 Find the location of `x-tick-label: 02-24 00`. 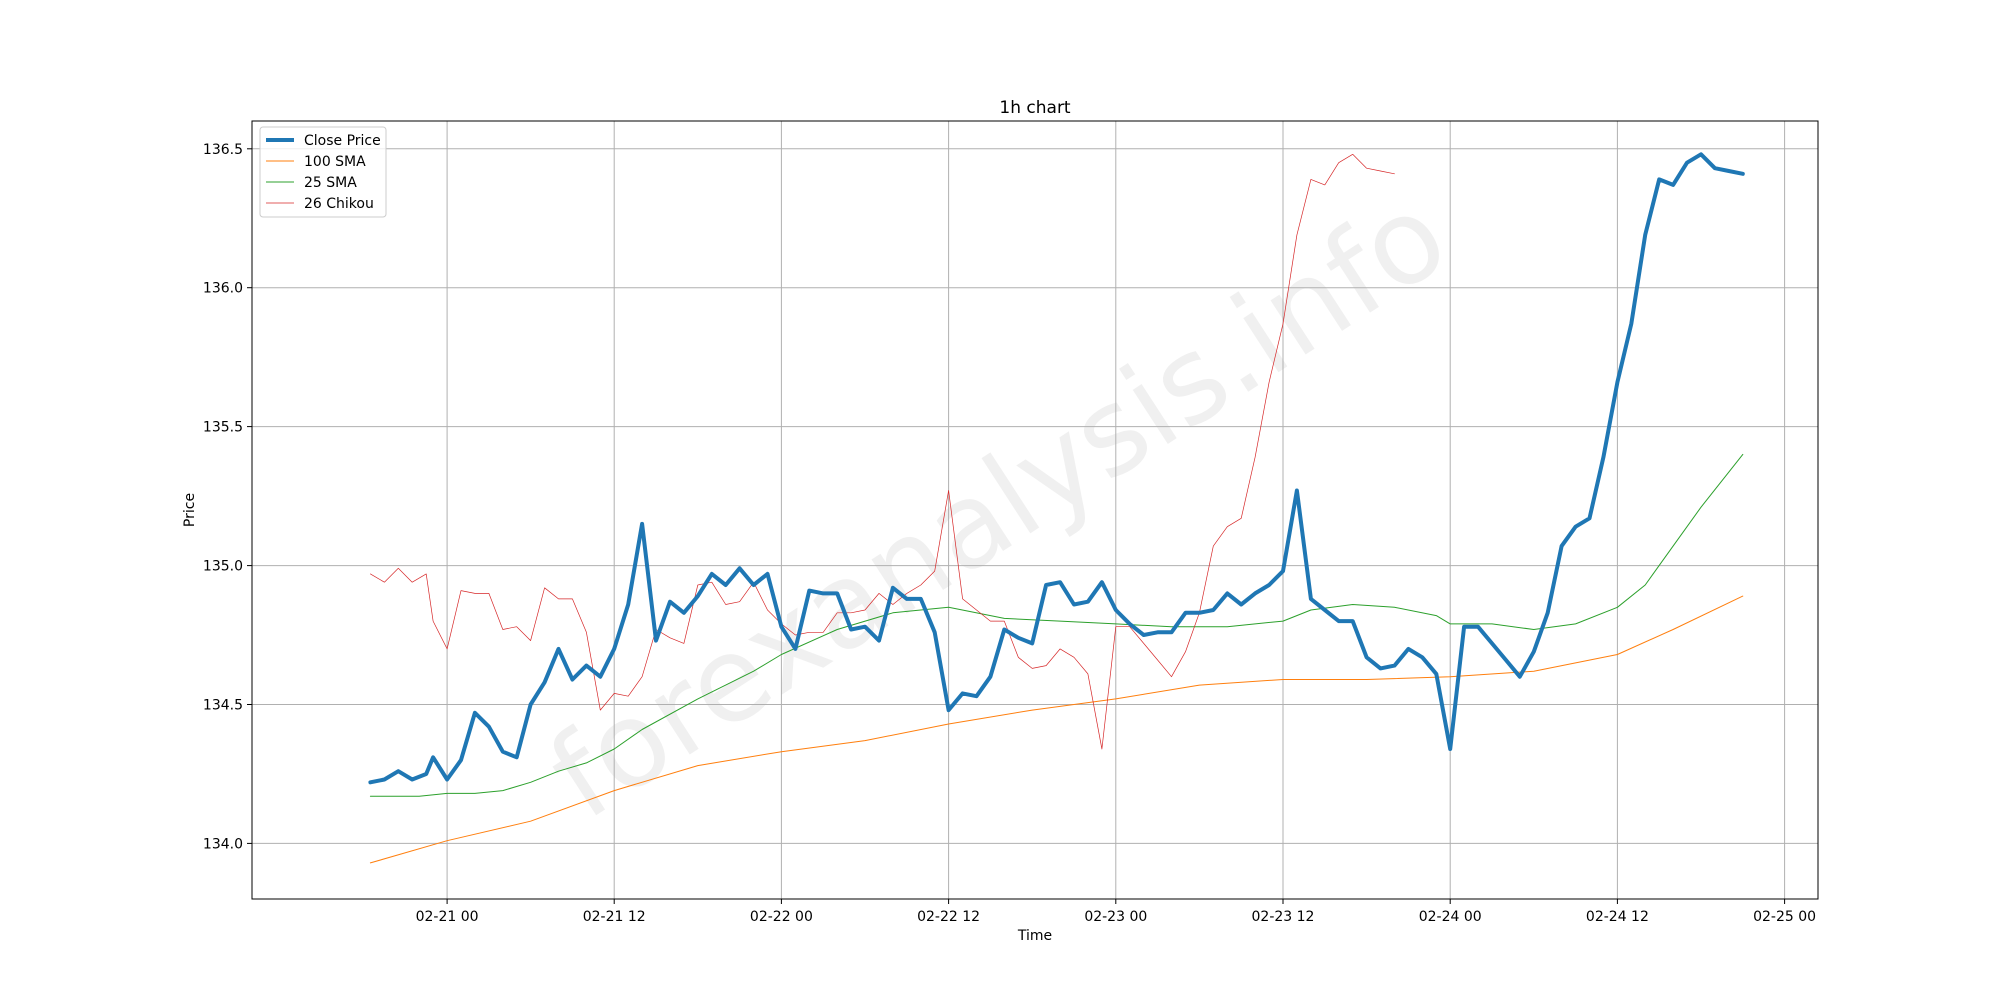

x-tick-label: 02-24 00 is located at coordinates (1450, 917).